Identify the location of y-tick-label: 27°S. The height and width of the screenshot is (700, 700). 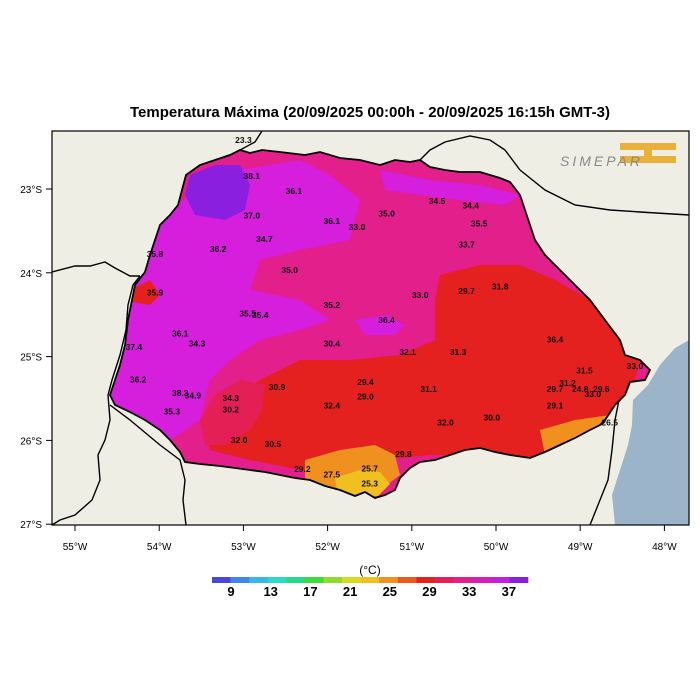
(31, 525).